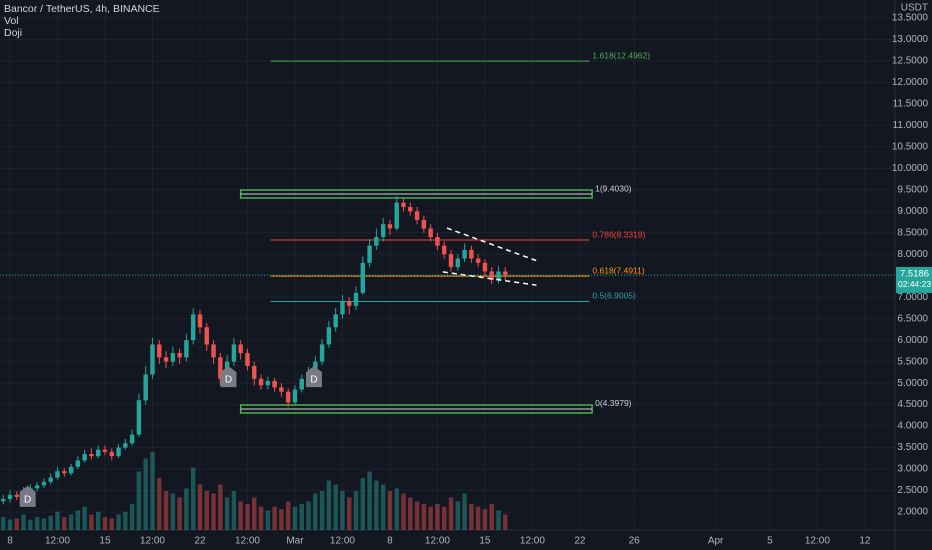  What do you see at coordinates (910, 39) in the screenshot?
I see `y-tick-label: 13.0000` at bounding box center [910, 39].